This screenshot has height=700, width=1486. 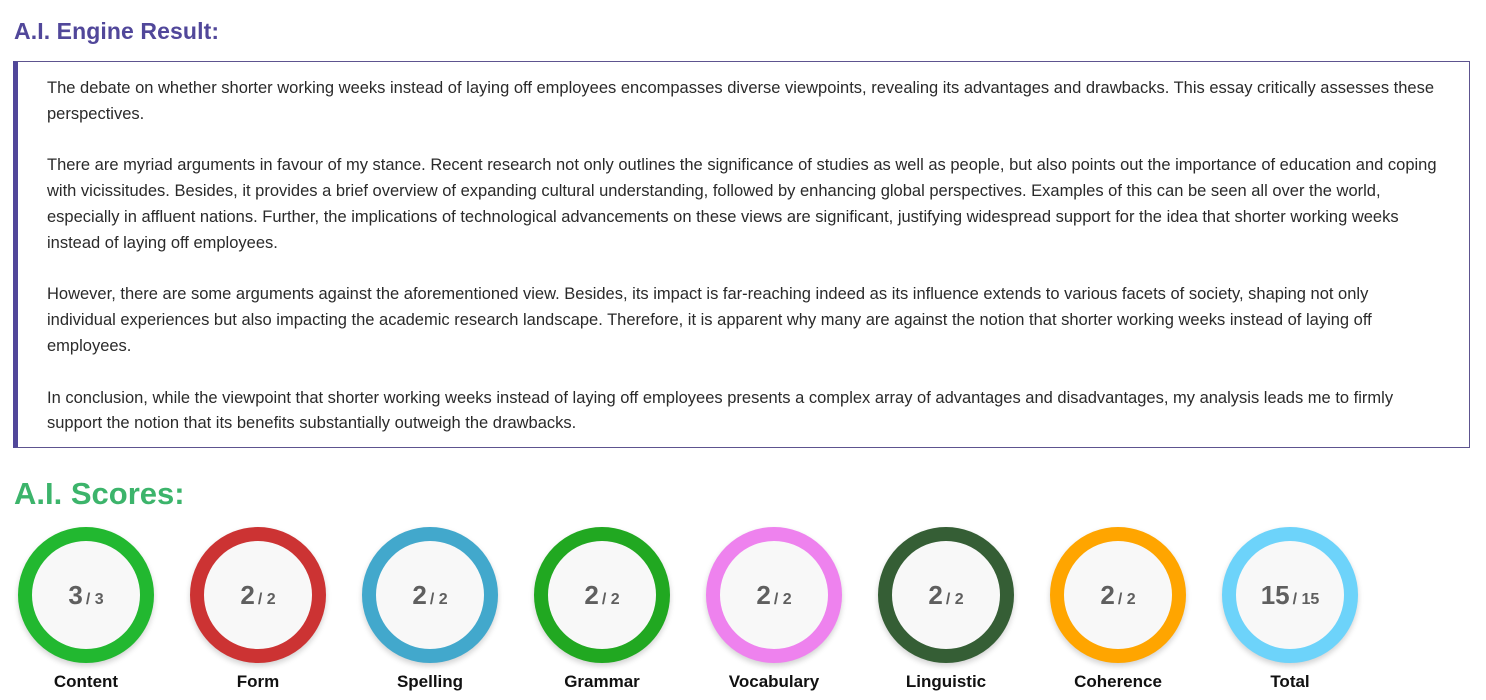 I want to click on score-grammar: 2/ 2 Grammar, so click(x=602, y=609).